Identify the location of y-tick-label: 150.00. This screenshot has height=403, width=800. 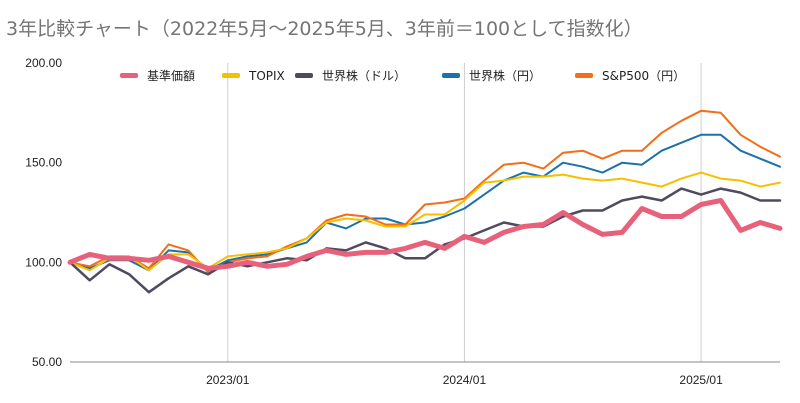
(43, 163).